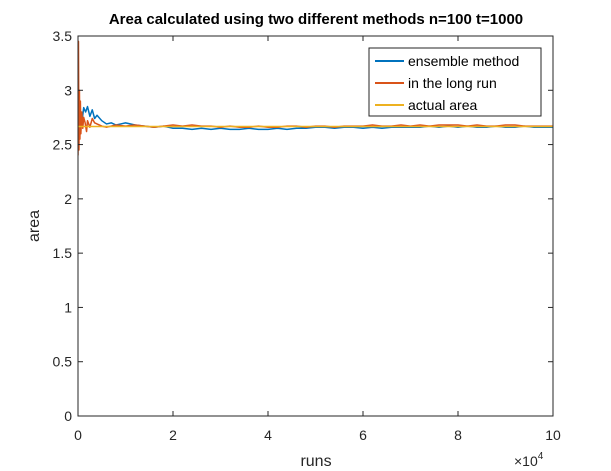  What do you see at coordinates (68, 416) in the screenshot?
I see `y-tick-label: 0` at bounding box center [68, 416].